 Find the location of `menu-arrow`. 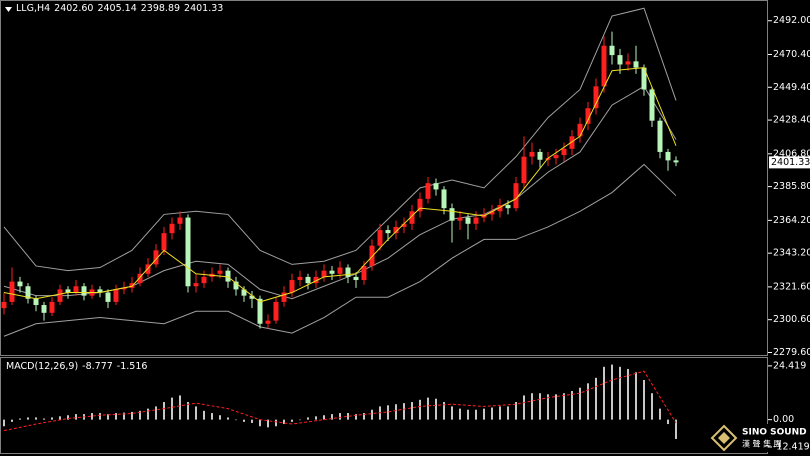

menu-arrow is located at coordinates (8, 9).